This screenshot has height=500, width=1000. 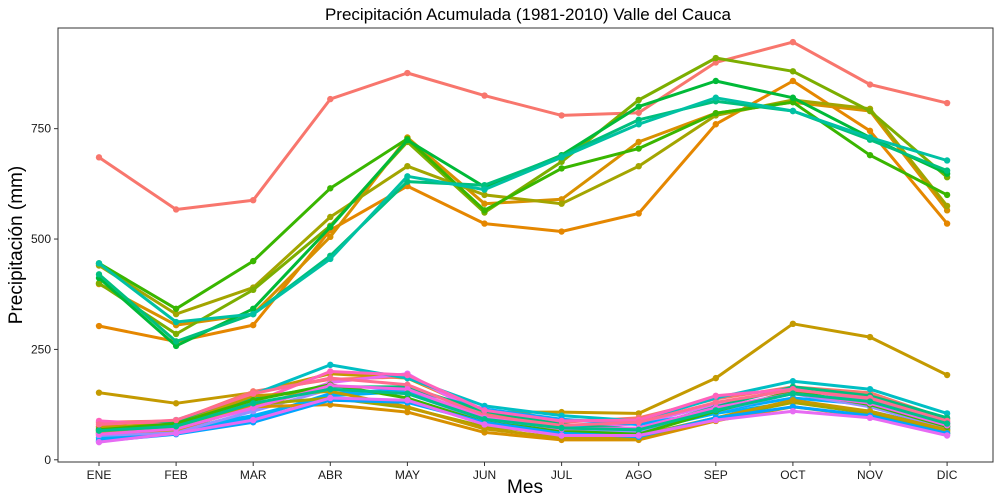 I want to click on x-axis-title: Mes, so click(x=525, y=487).